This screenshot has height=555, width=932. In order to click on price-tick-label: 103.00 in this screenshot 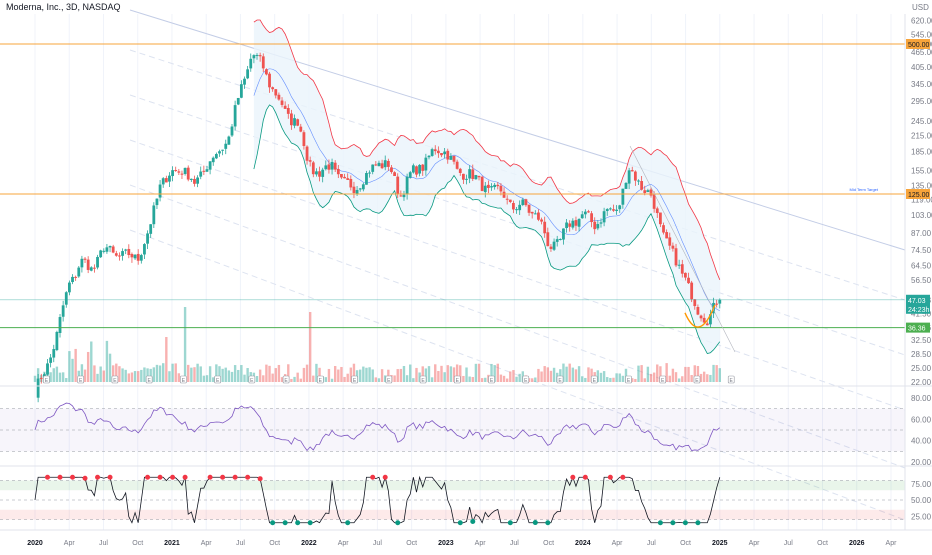, I will do `click(921, 215)`.